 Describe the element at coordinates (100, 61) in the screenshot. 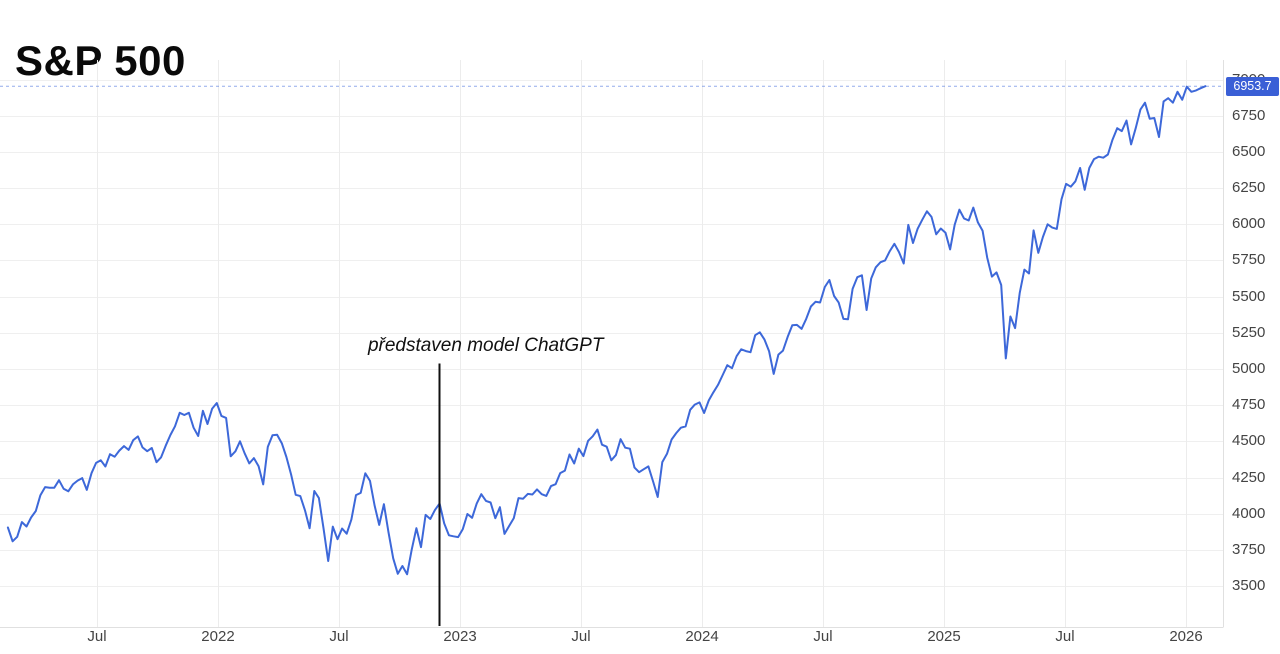

I see `chart-title: S&P 500` at that location.